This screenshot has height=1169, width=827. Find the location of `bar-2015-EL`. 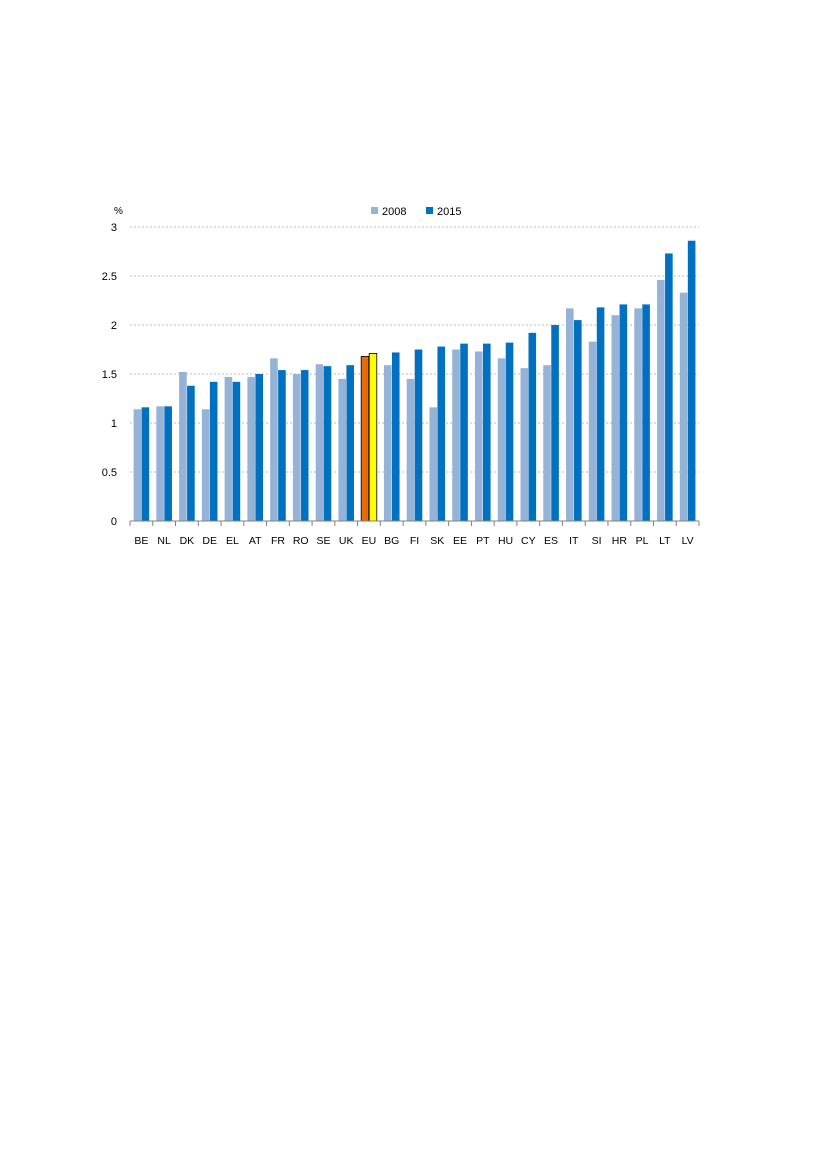

bar-2015-EL is located at coordinates (236, 451).